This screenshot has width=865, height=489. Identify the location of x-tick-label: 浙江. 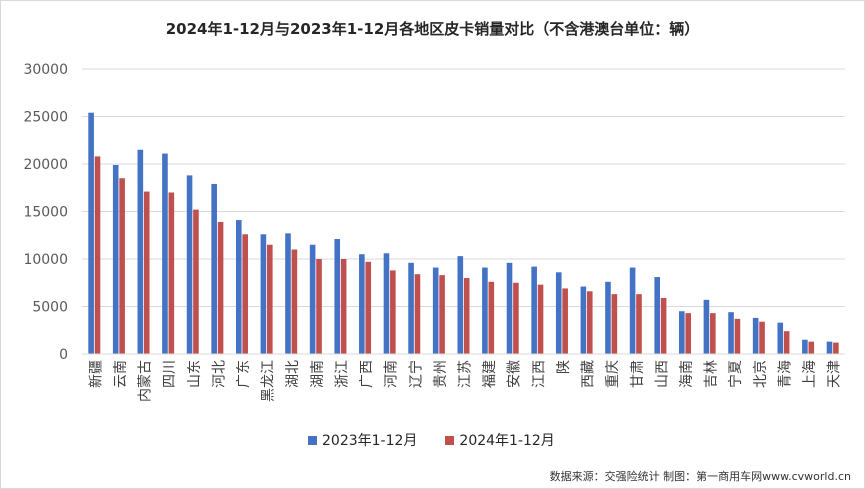
(342, 374).